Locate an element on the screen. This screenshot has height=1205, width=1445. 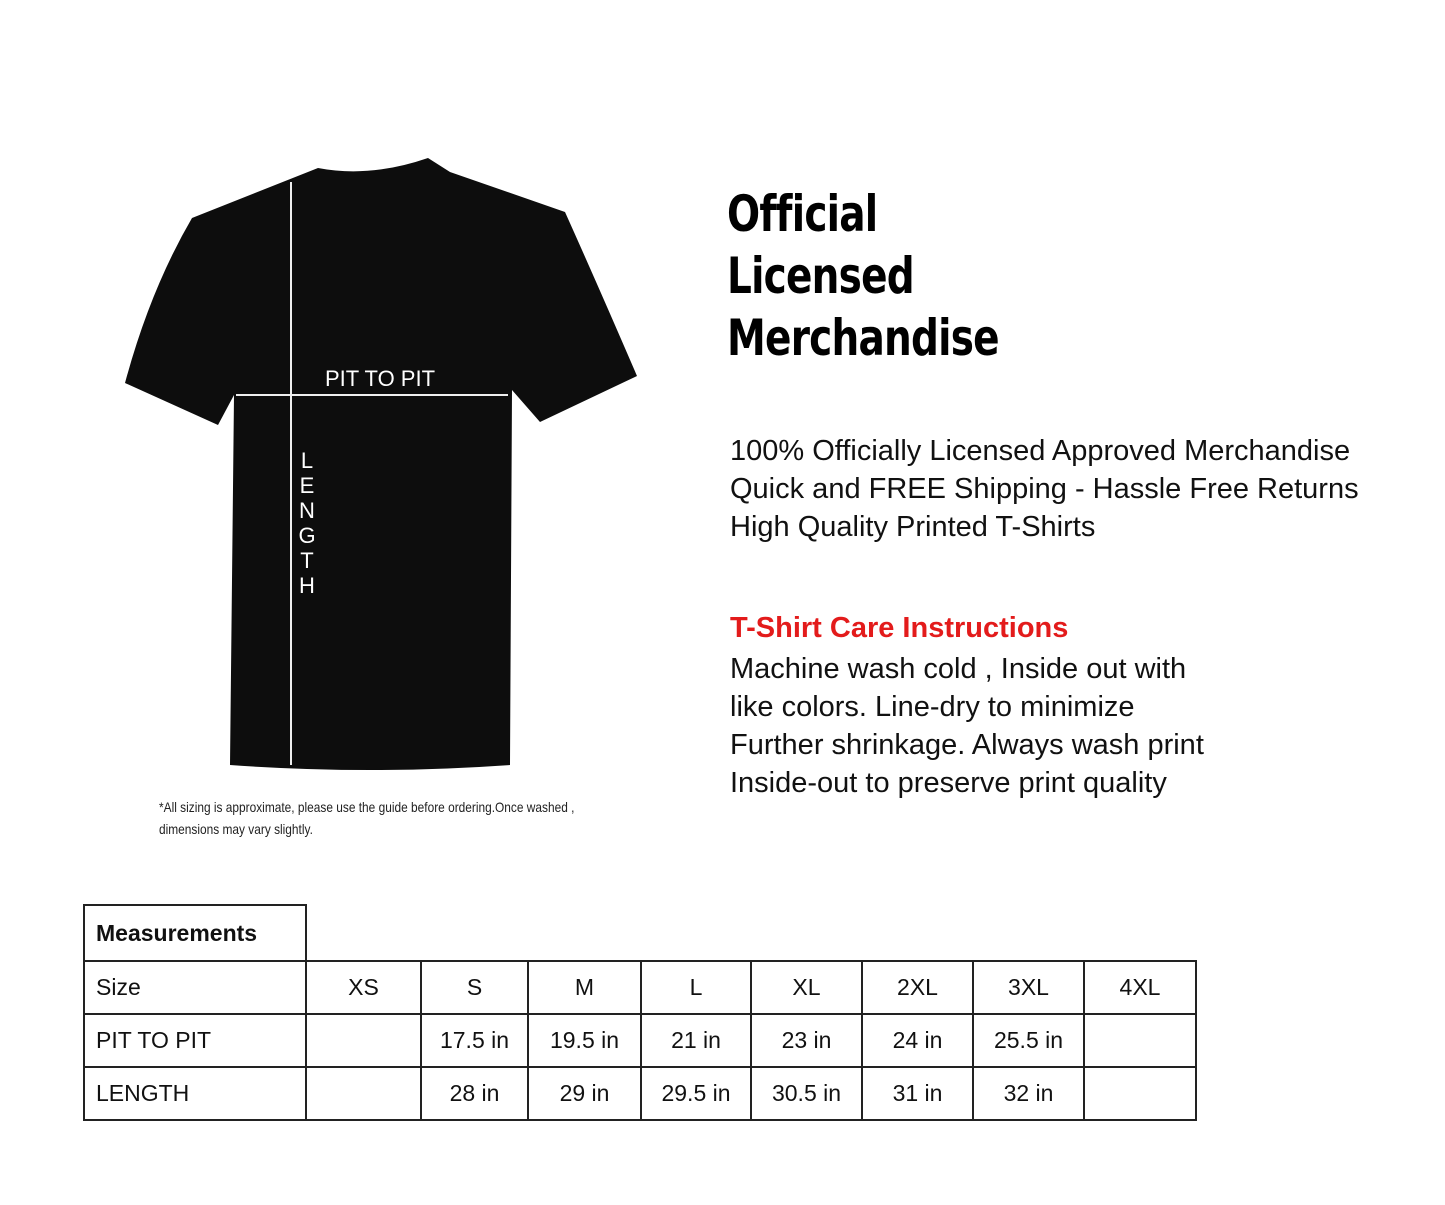
table-header-cell: S is located at coordinates (474, 987).